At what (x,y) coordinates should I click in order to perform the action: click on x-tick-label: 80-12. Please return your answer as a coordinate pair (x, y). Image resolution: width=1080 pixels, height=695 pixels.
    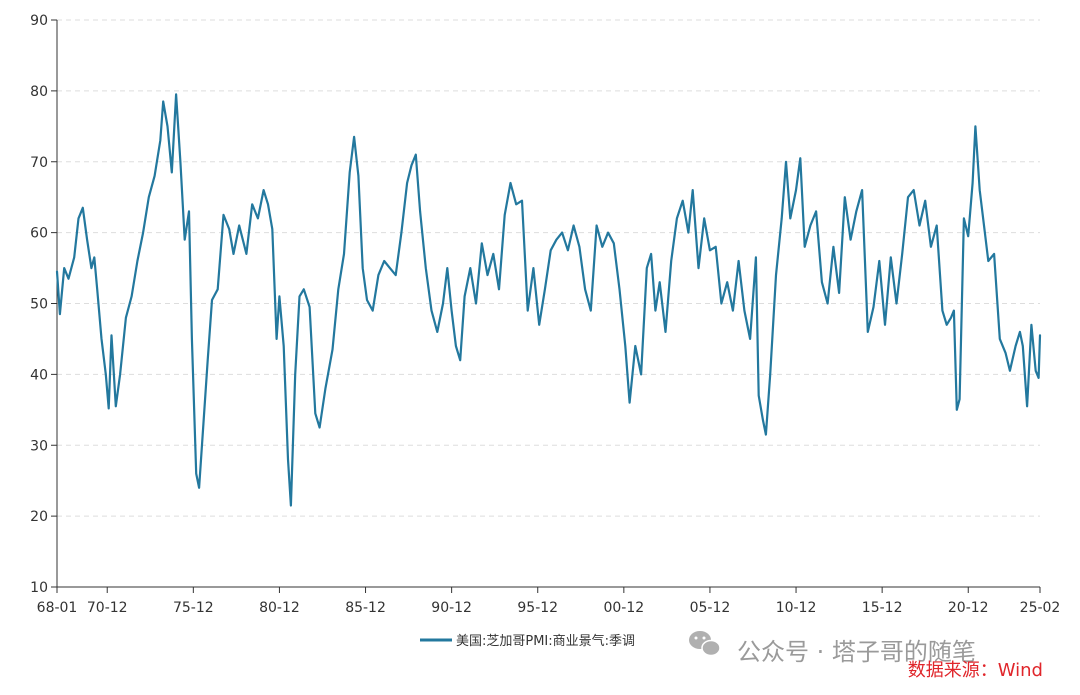
    Looking at the image, I should click on (279, 608).